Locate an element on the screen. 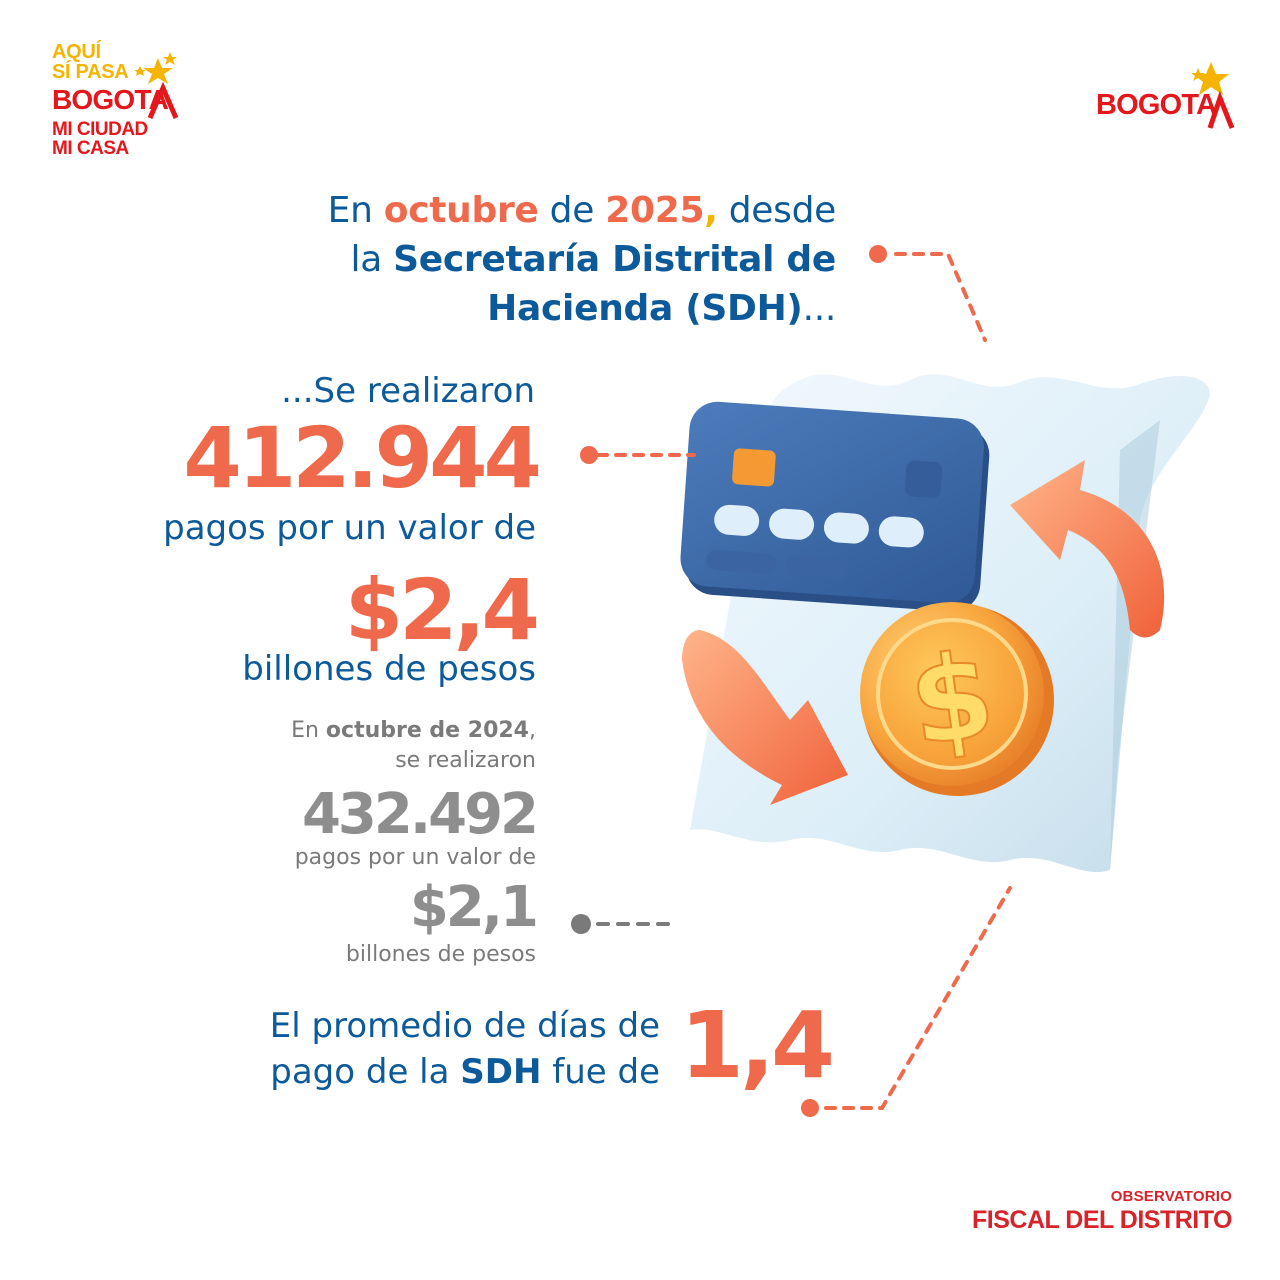 This screenshot has width=1280, height=1280. exchange-arrows-icon is located at coordinates (923, 632).